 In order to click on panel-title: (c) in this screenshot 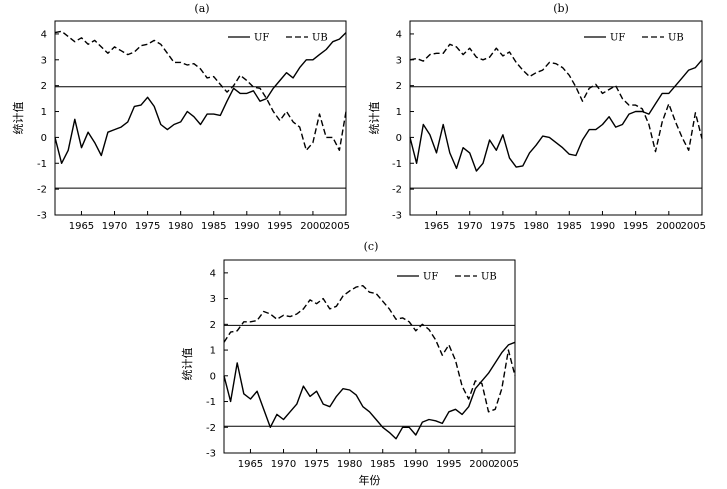, I will do `click(371, 246)`.